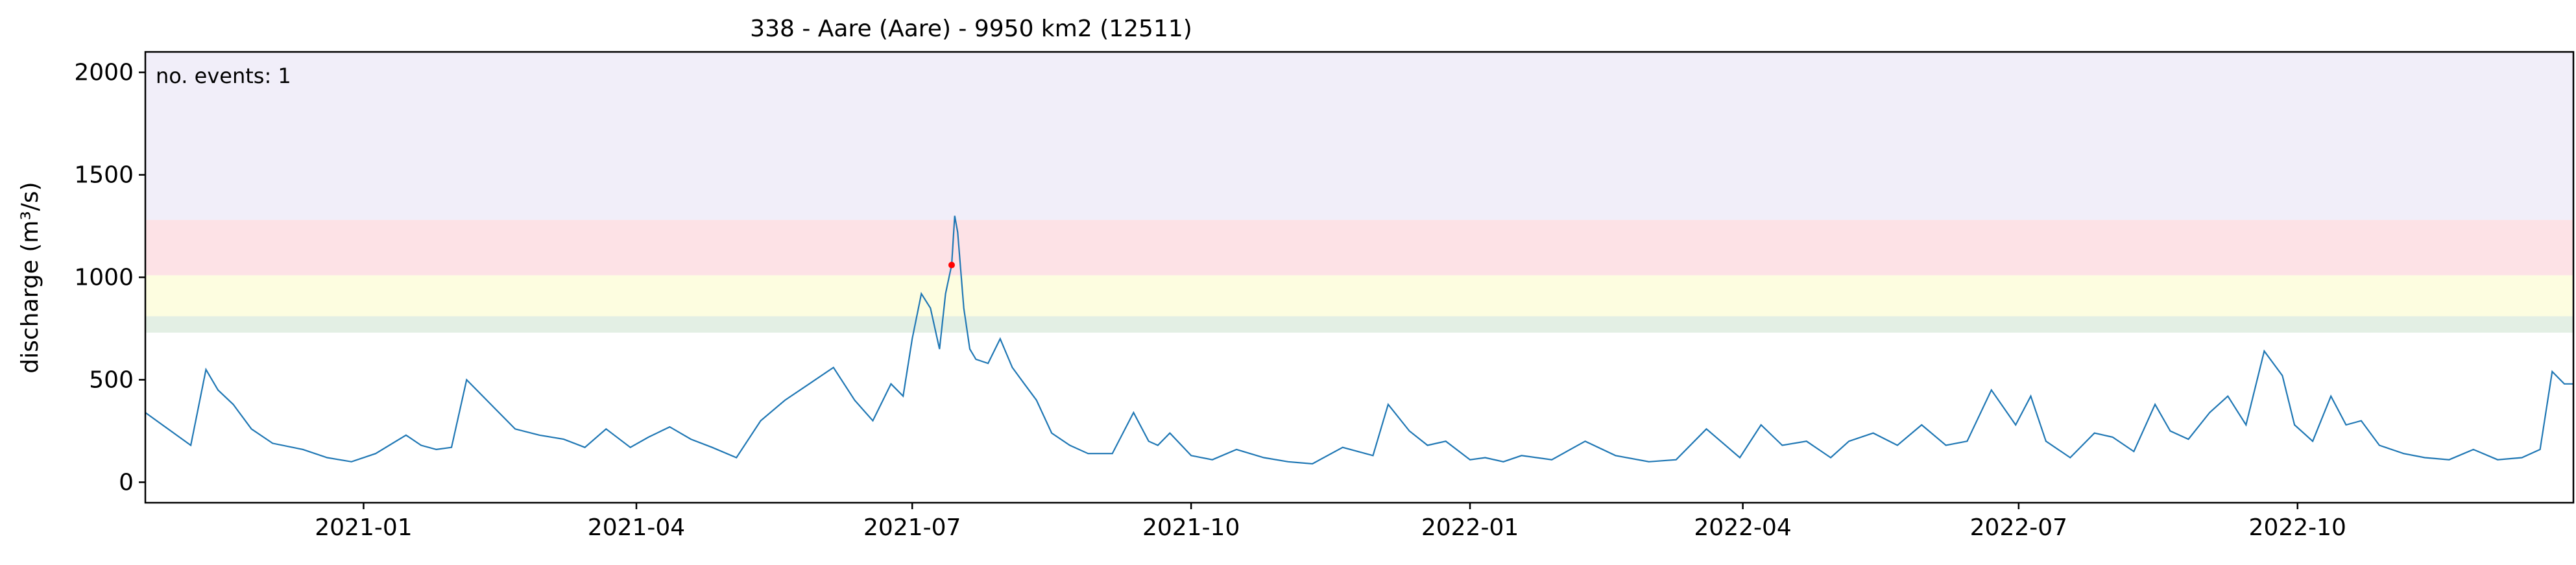 Image resolution: width=2576 pixels, height=565 pixels. Describe the element at coordinates (363, 527) in the screenshot. I see `x-tick-label: 2021-01` at that location.